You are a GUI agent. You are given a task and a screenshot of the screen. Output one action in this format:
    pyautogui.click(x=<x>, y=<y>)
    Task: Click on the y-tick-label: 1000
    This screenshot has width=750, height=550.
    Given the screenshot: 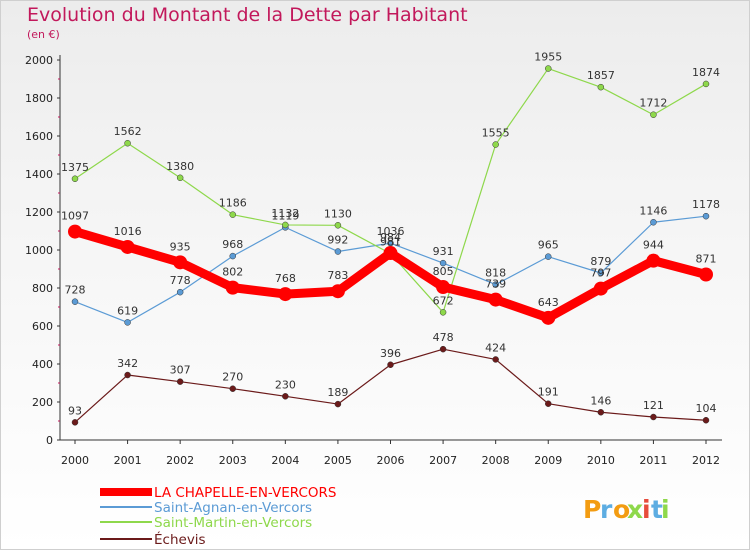 What is the action you would take?
    pyautogui.click(x=39, y=250)
    